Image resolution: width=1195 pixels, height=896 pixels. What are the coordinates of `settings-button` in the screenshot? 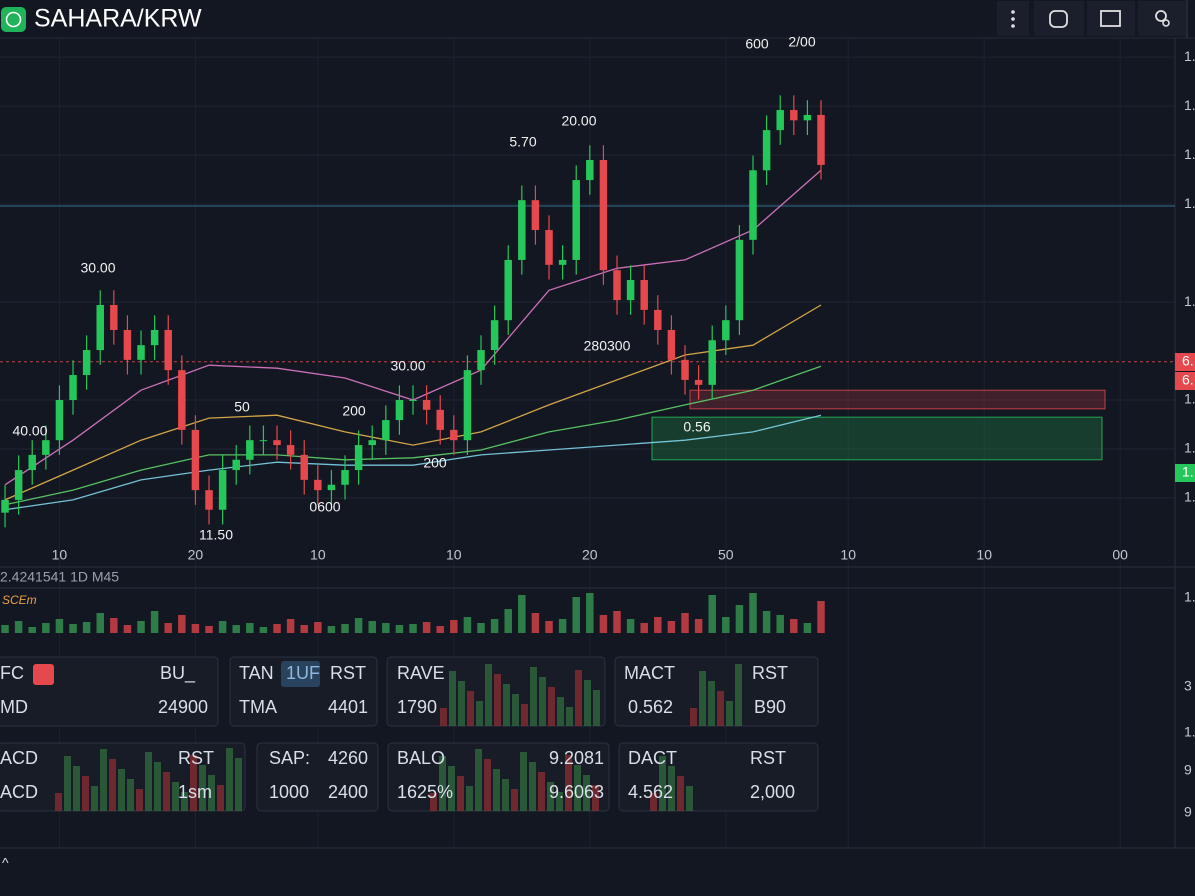 It's located at (1162, 18).